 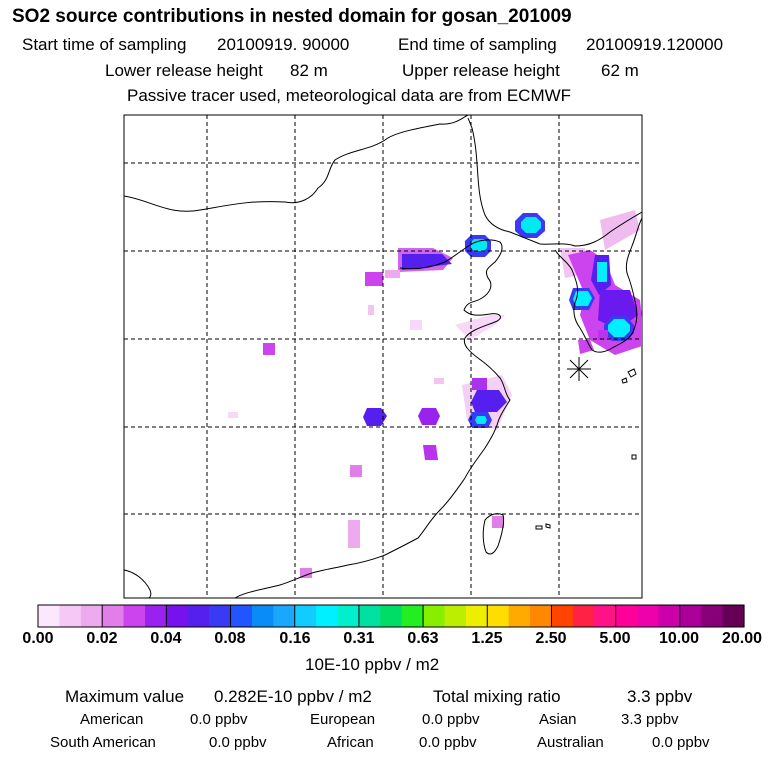 I want to click on max-value-label: Maximum value, so click(x=125, y=696).